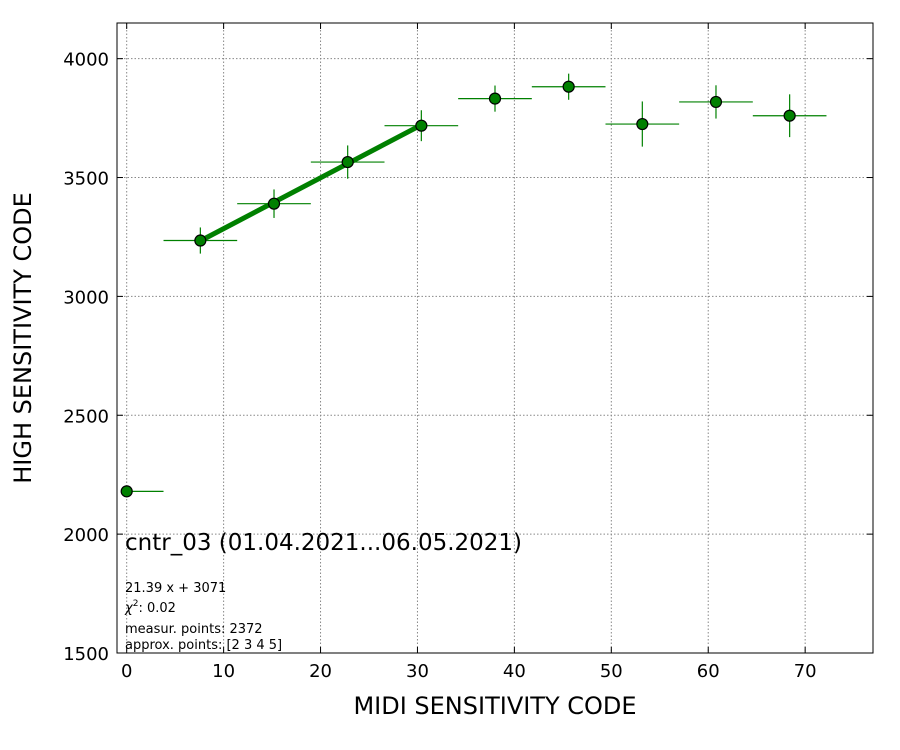 This screenshot has height=750, width=900. What do you see at coordinates (23, 338) in the screenshot?
I see `y-axis-title: HIGH SENSITIVITY CODE` at bounding box center [23, 338].